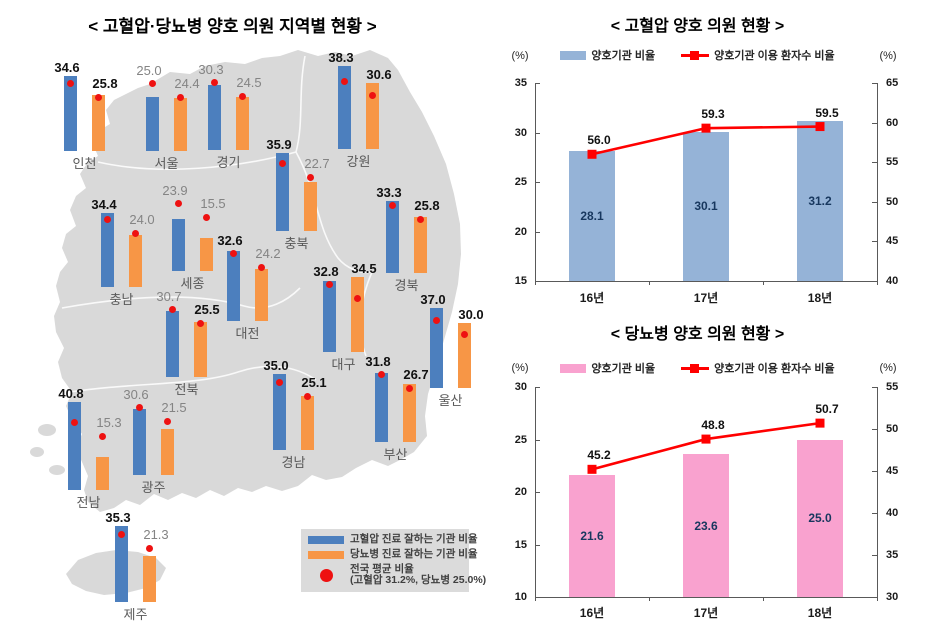 This screenshot has height=642, width=930. What do you see at coordinates (326, 539) in the screenshot?
I see `hypertension-swatch-icon` at bounding box center [326, 539].